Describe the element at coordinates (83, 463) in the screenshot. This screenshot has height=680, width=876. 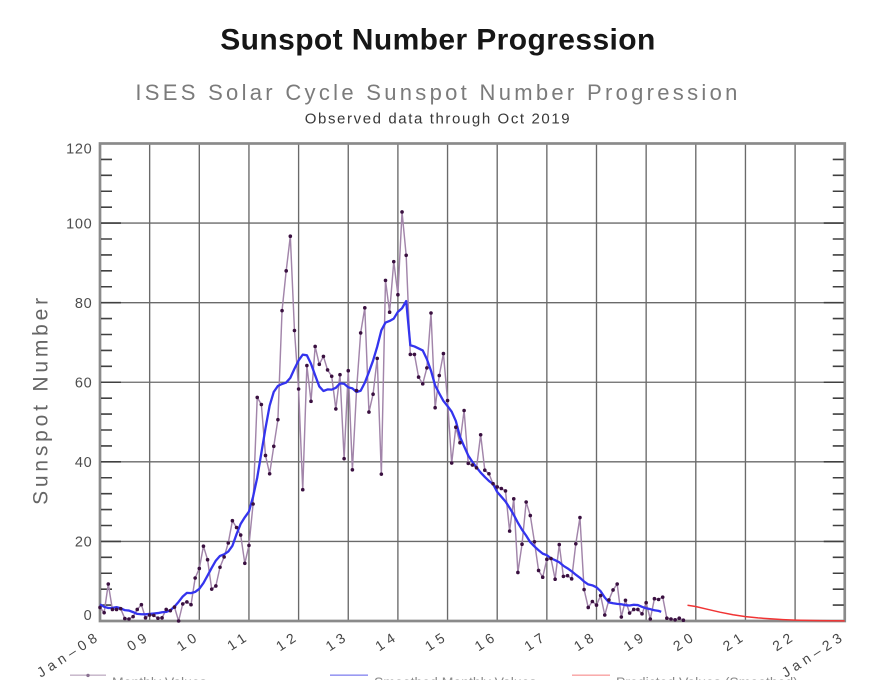
I see `svg-text: 40` at that location.